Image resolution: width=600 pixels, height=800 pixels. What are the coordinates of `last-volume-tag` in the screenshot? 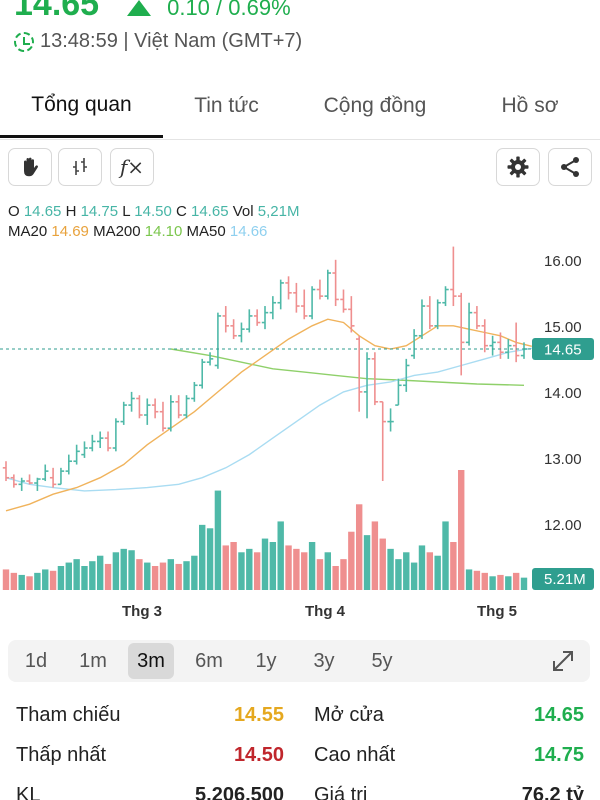 It's located at (563, 579).